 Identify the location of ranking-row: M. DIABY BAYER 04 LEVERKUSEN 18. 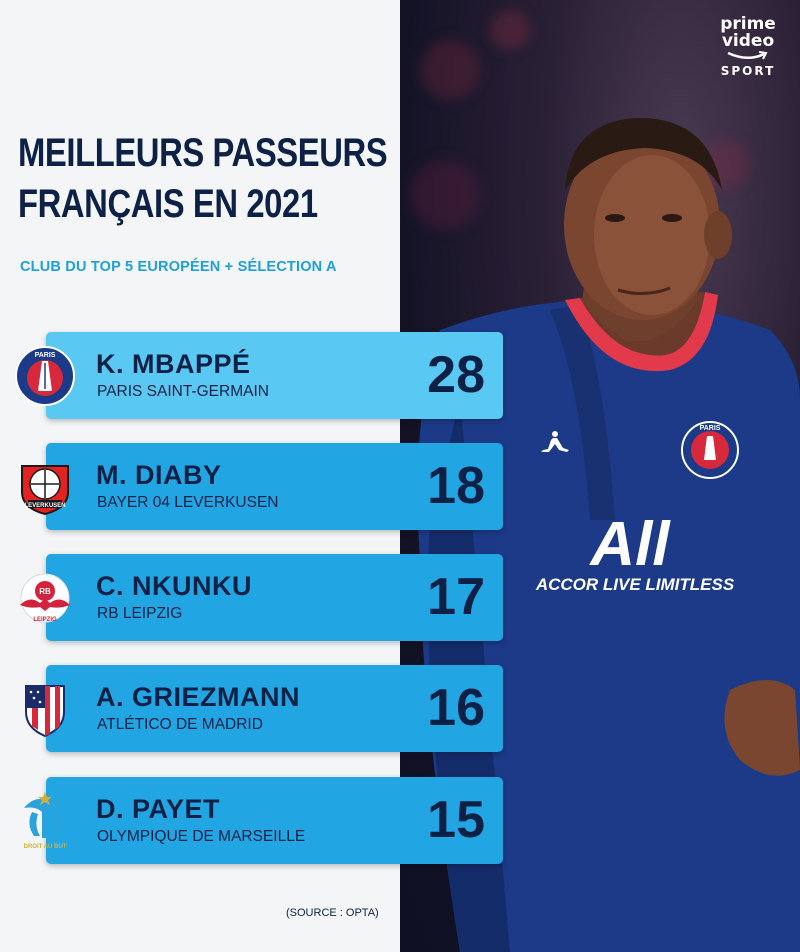
(274, 486).